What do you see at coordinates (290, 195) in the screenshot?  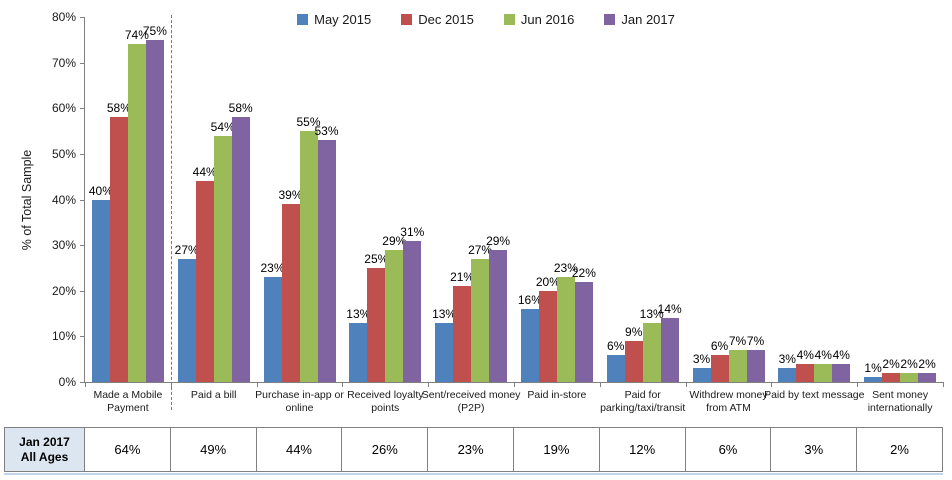 I see `bar-data-label: 39%` at bounding box center [290, 195].